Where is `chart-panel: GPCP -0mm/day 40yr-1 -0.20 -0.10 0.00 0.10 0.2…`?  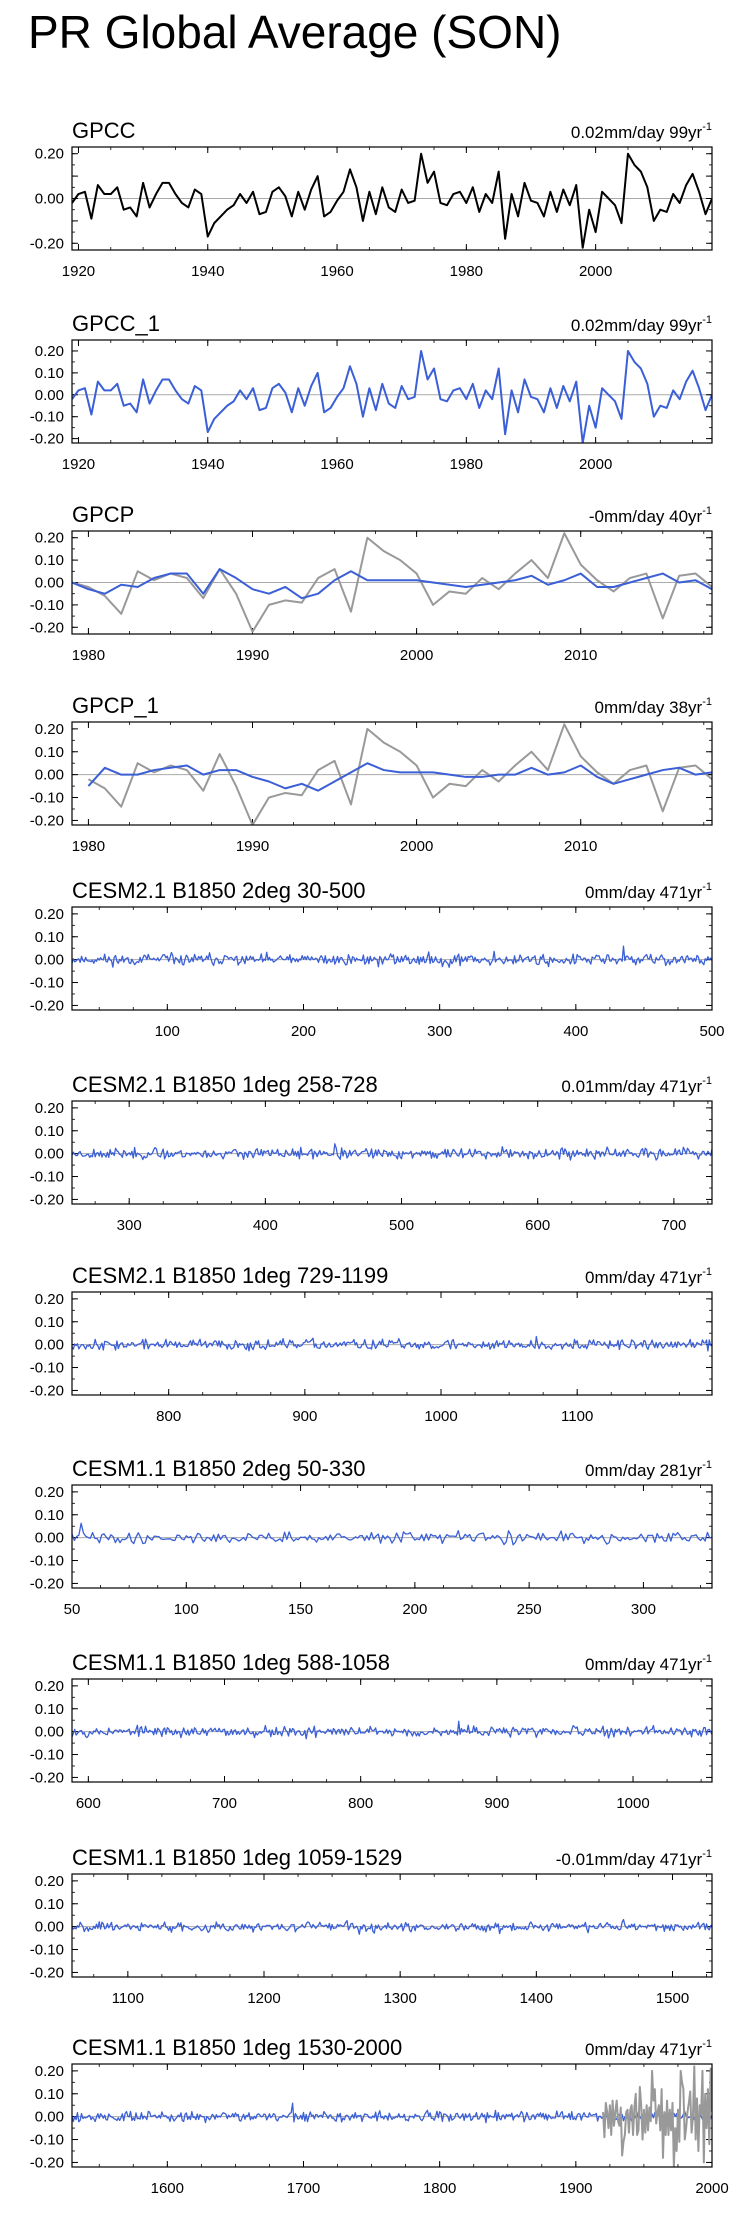 chart-panel: GPCP -0mm/day 40yr-1 -0.20 -0.10 0.00 0.10 0.2… is located at coordinates (371, 583).